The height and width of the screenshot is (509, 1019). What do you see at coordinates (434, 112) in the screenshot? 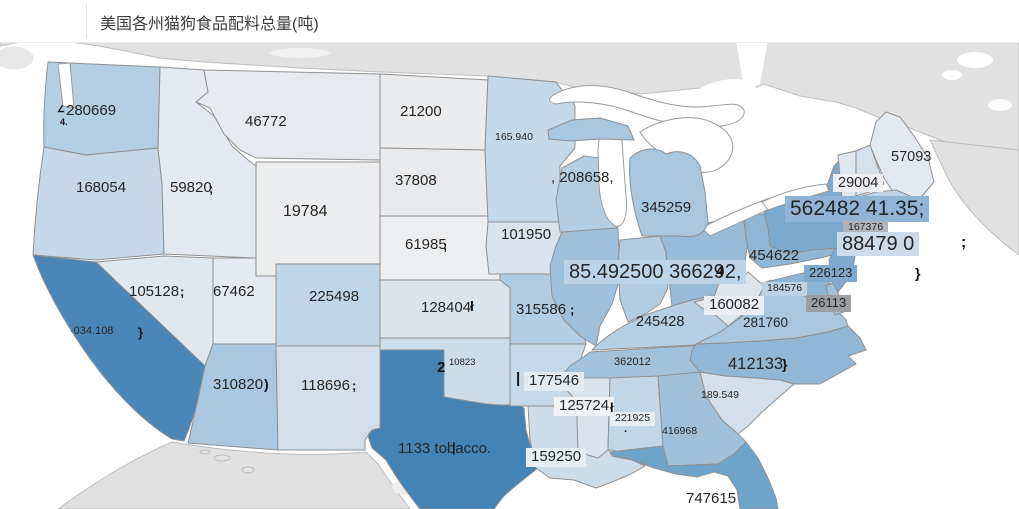
I see `state-north-dakota` at bounding box center [434, 112].